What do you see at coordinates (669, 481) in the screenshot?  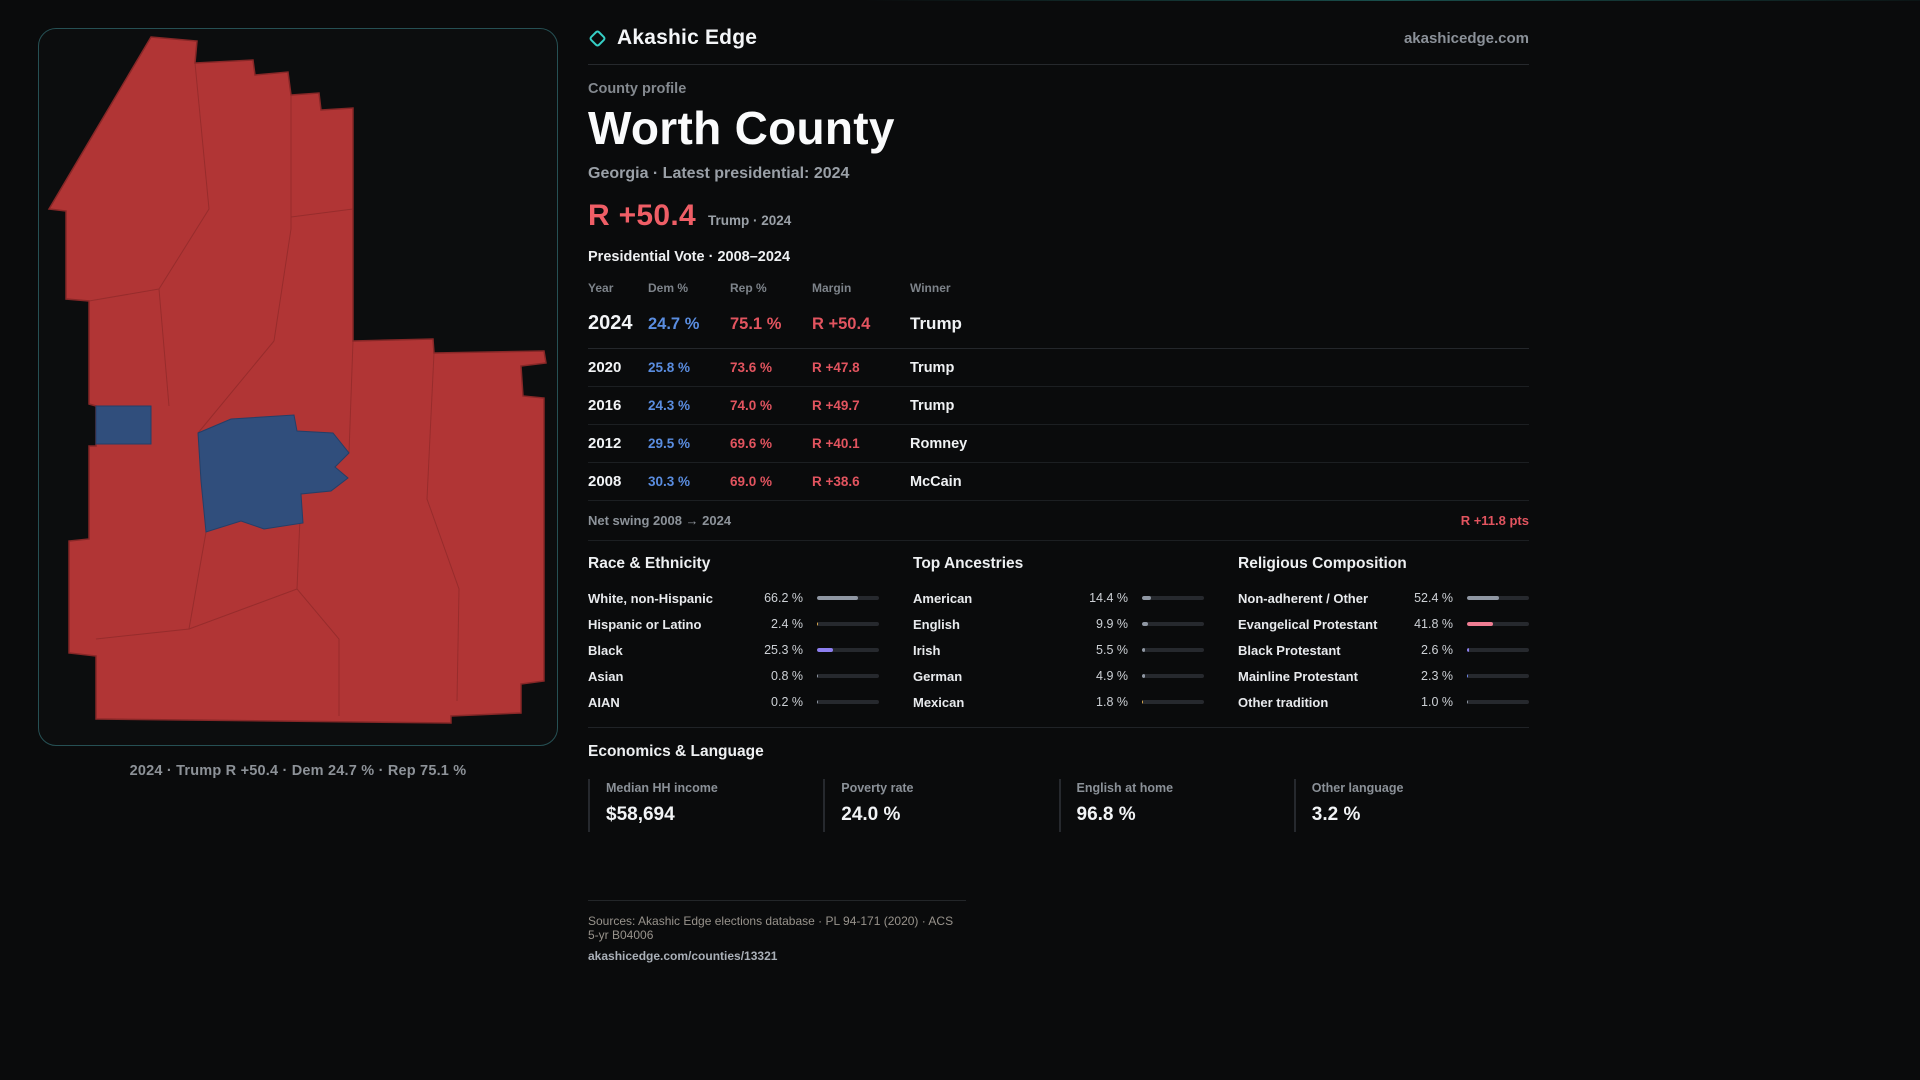 I see `dem-cell: 30.3 %` at bounding box center [669, 481].